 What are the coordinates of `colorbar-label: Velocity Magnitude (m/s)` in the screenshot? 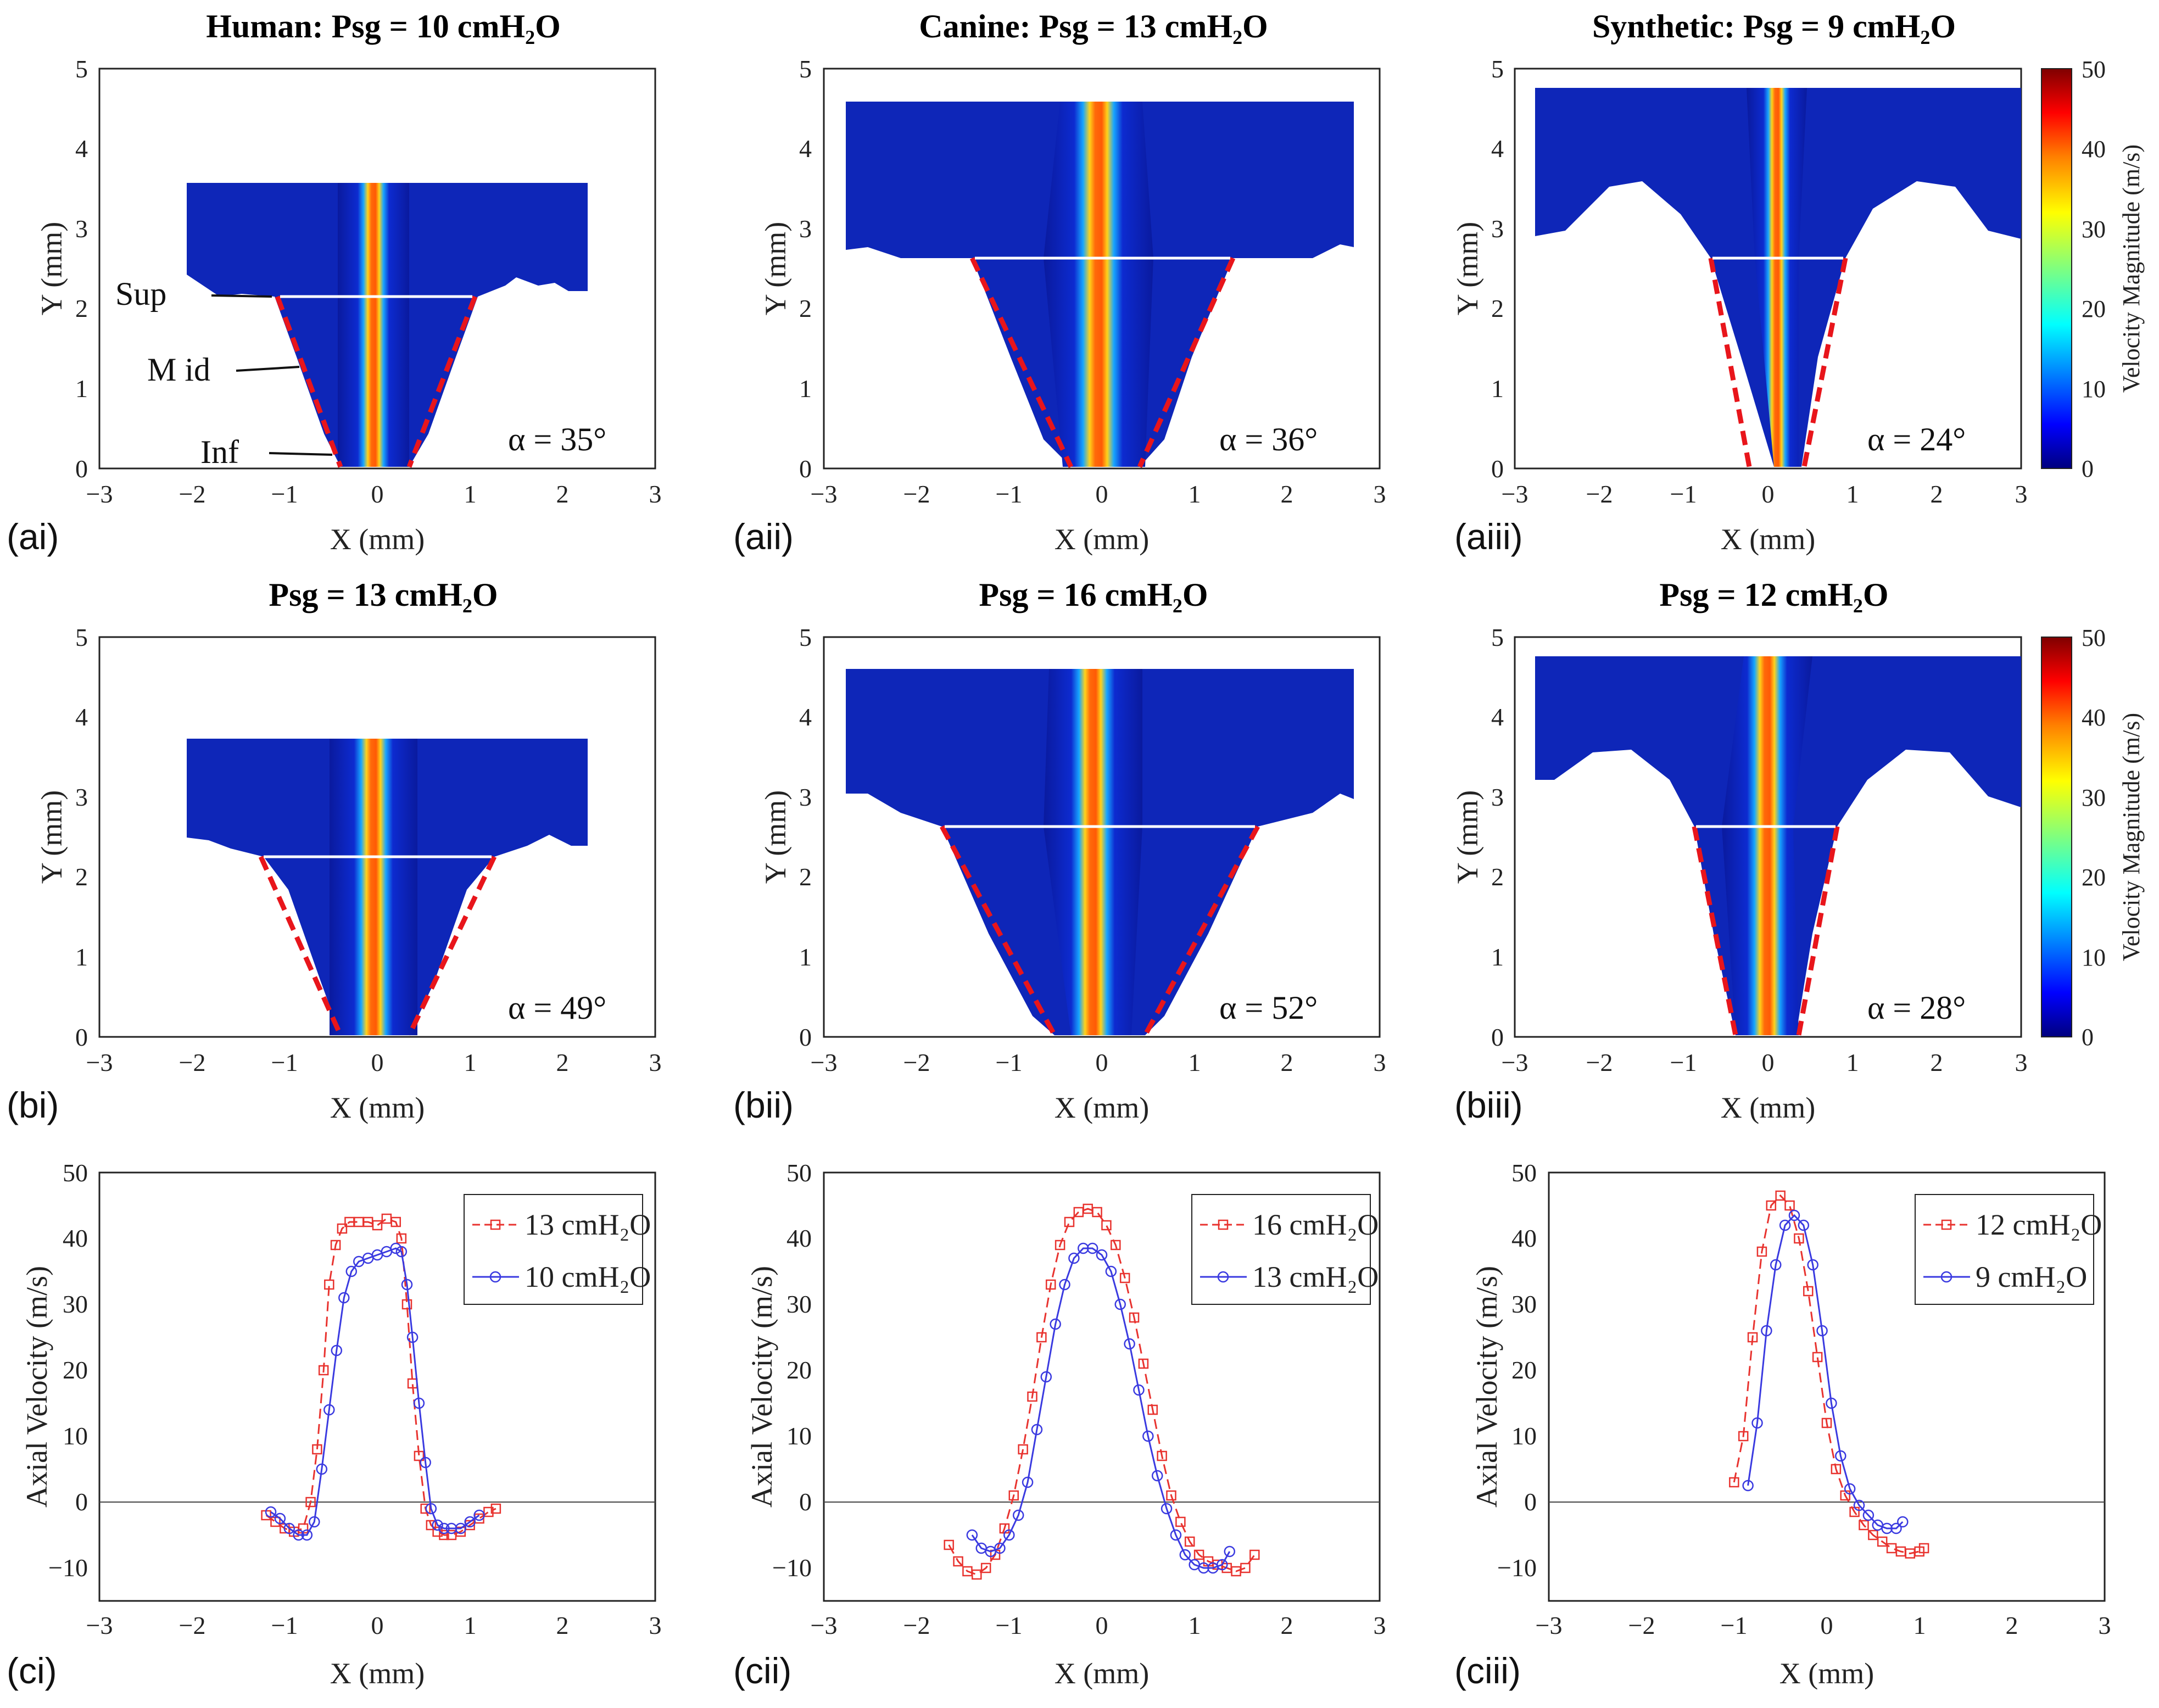 It's located at (2131, 268).